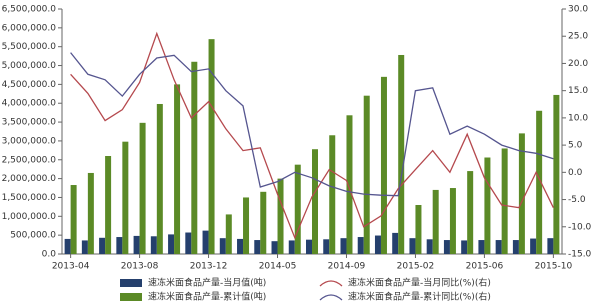 Image resolution: width=600 pixels, height=307 pixels. What do you see at coordinates (580, 227) in the screenshot?
I see `y2-tick-label: -10.0` at bounding box center [580, 227].